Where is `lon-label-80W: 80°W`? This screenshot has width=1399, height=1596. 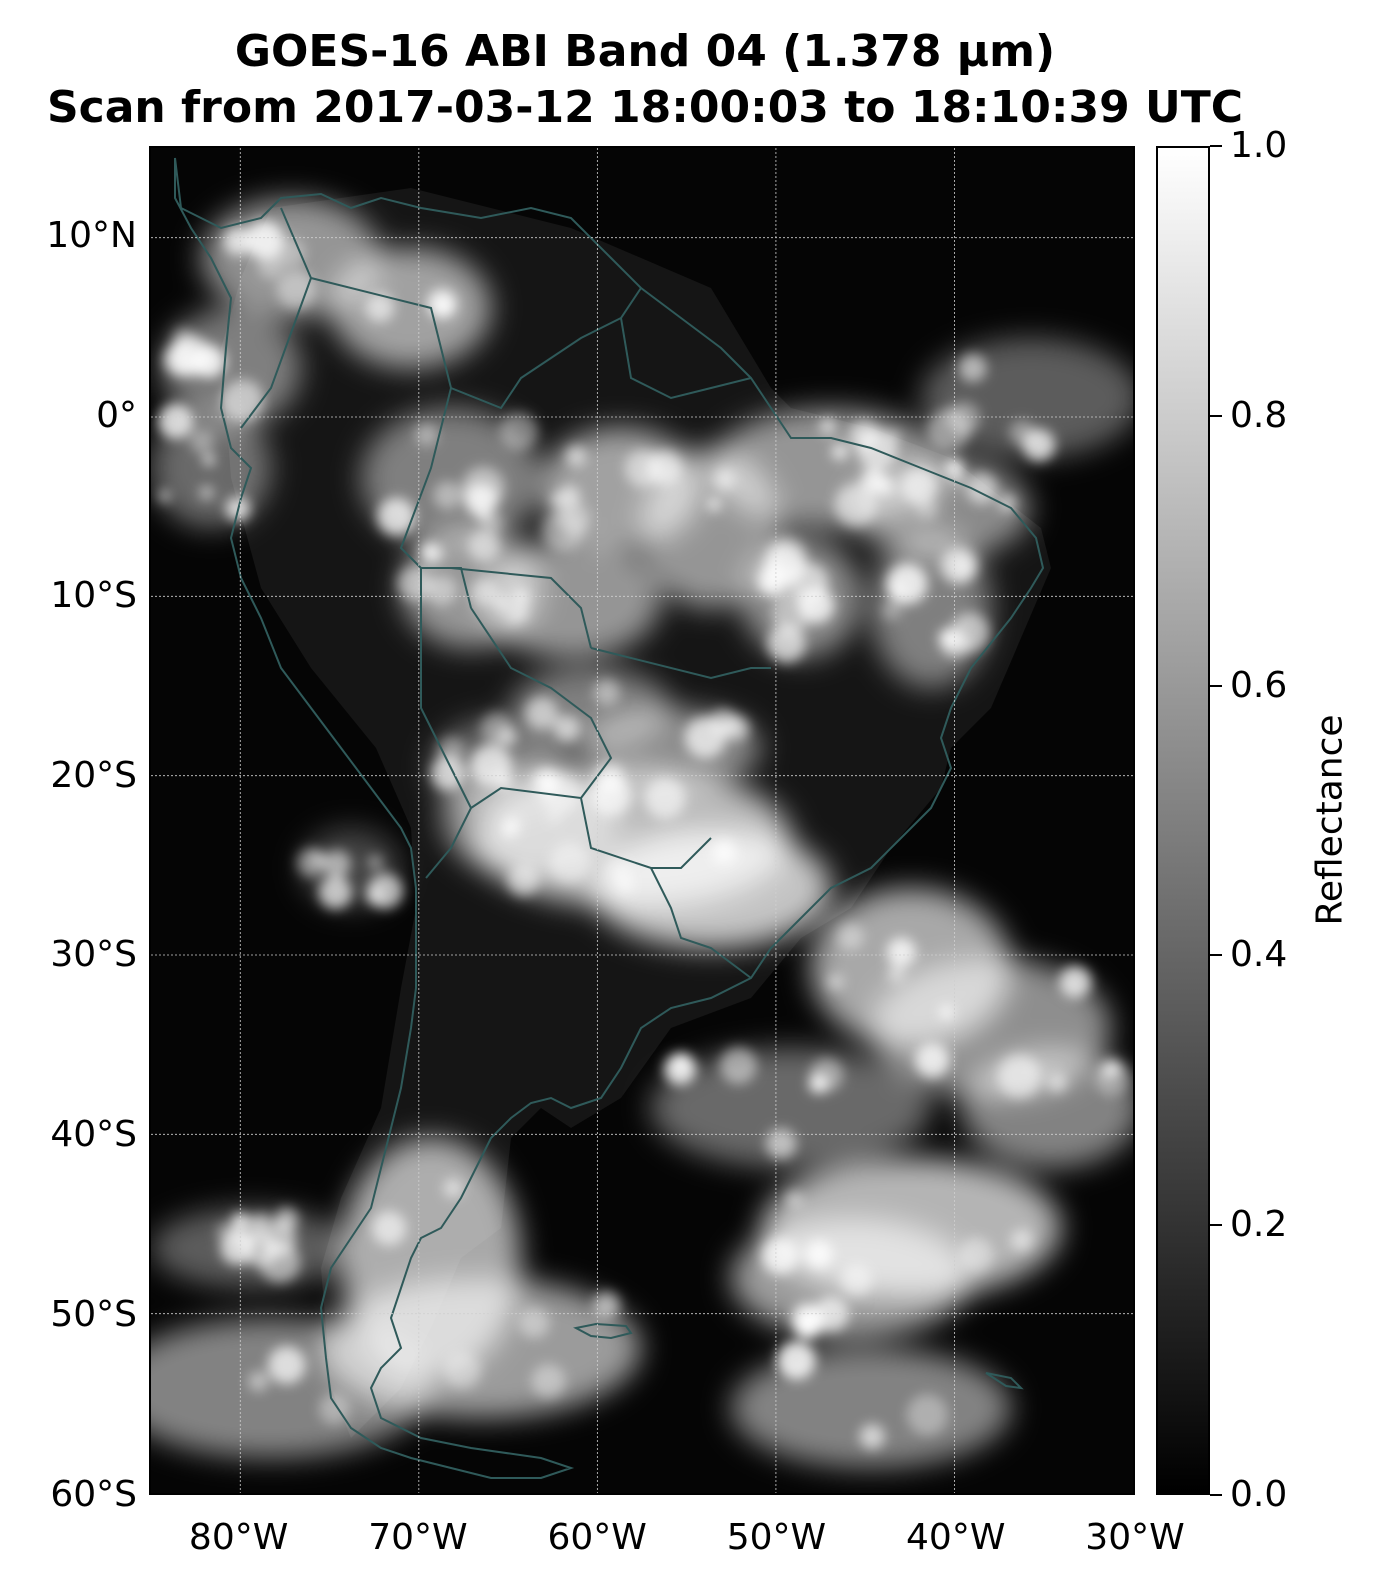 lon-label-80W: 80°W is located at coordinates (238, 1537).